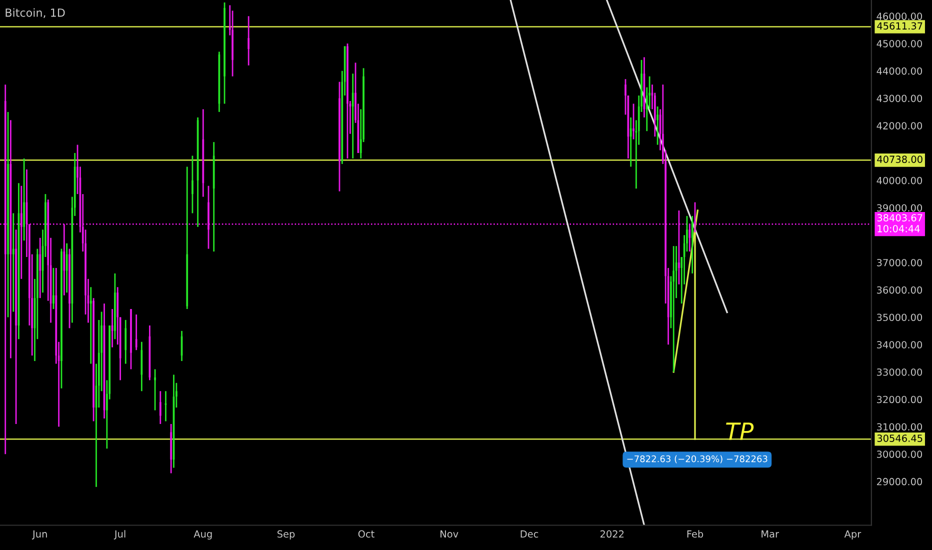  I want to click on x-tick-label: Nov, so click(449, 534).